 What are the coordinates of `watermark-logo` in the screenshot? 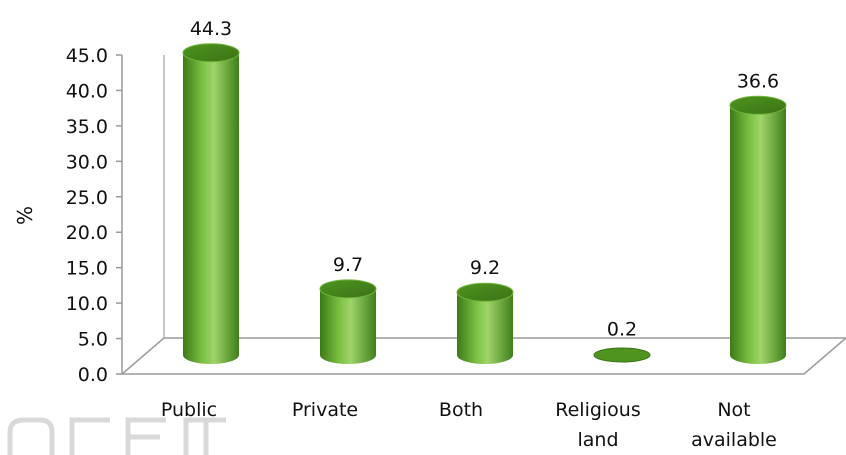 It's located at (116, 436).